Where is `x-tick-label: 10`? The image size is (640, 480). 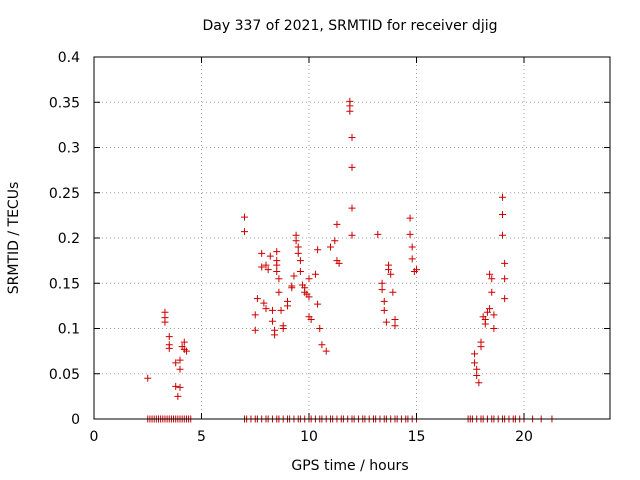 x-tick-label: 10 is located at coordinates (309, 437).